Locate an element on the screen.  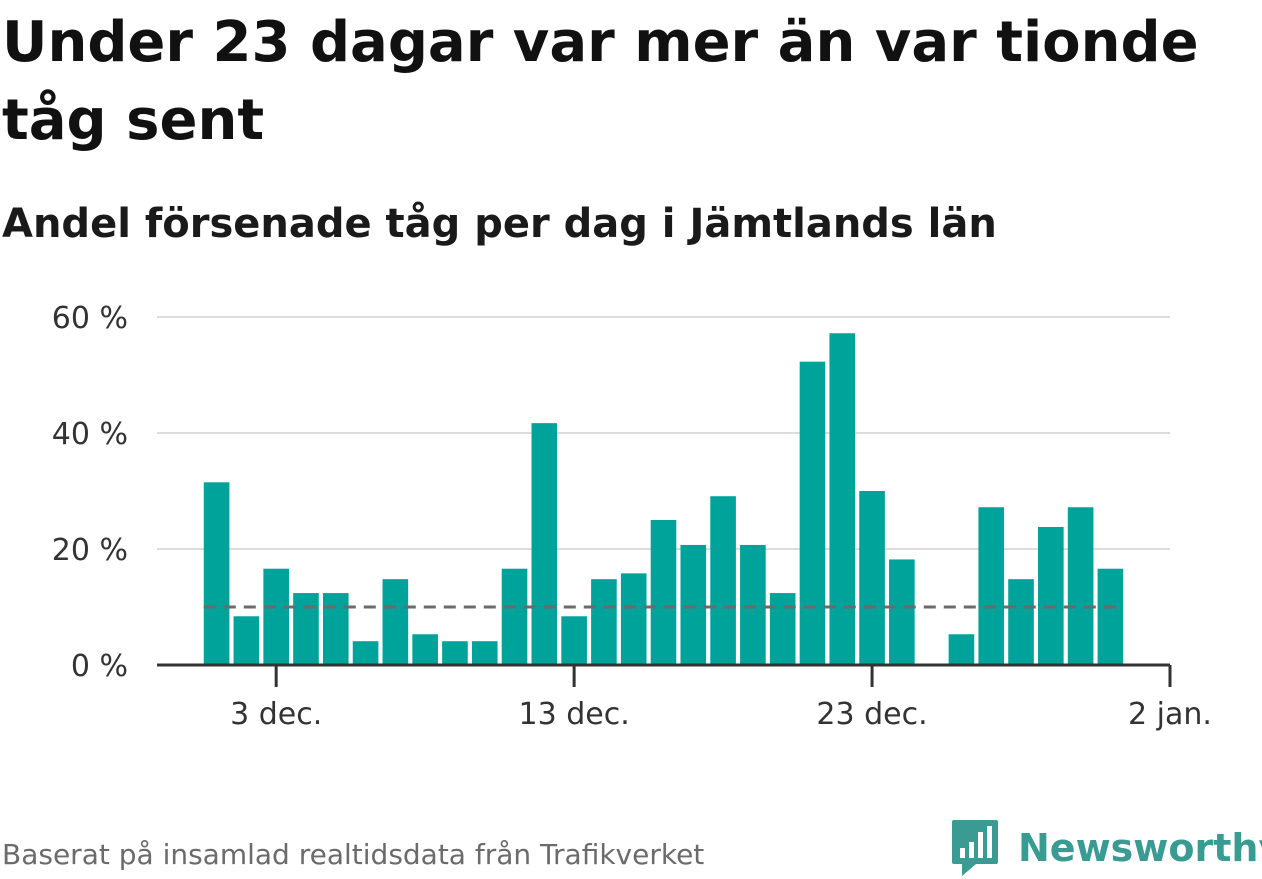
x-axis is located at coordinates (664, 675).